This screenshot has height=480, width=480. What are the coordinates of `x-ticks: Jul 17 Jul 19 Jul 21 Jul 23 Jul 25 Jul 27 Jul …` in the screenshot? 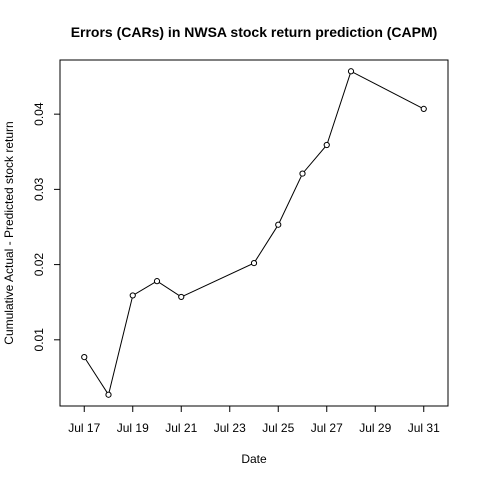 It's located at (254, 420).